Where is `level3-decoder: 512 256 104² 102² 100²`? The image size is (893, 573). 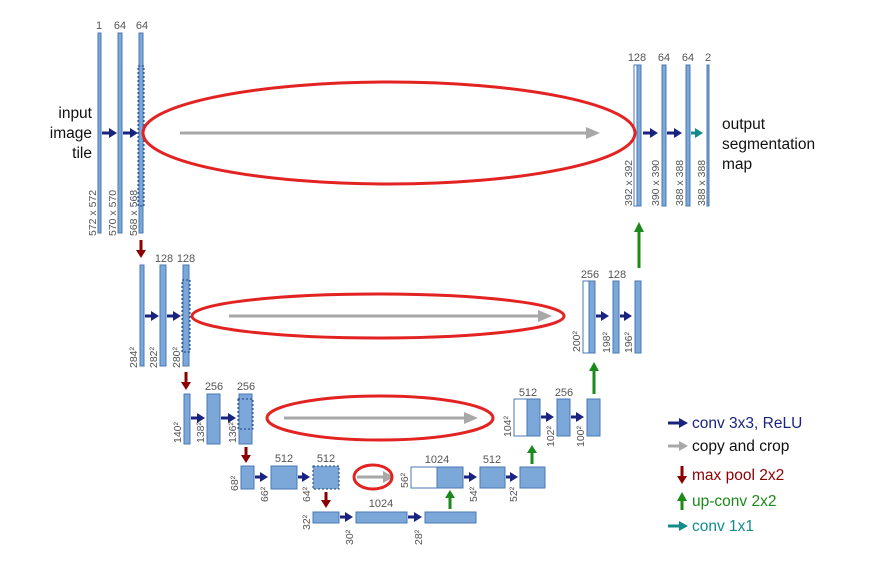 level3-decoder: 512 256 104² 102² 100² is located at coordinates (551, 417).